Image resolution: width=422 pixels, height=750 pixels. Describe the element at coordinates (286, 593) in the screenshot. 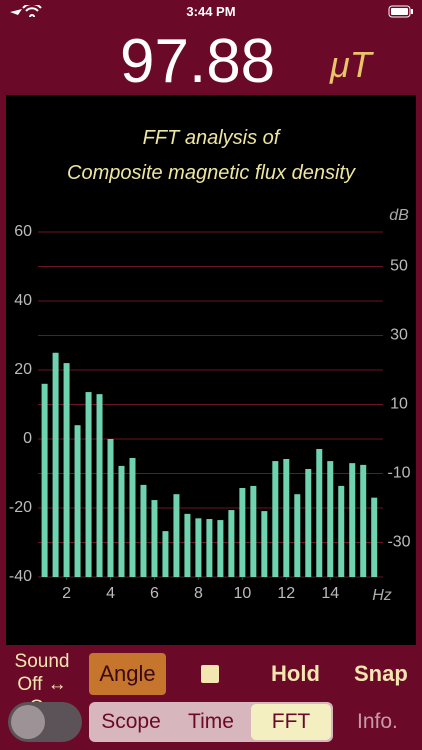

I see `x-tick-label: 12` at that location.